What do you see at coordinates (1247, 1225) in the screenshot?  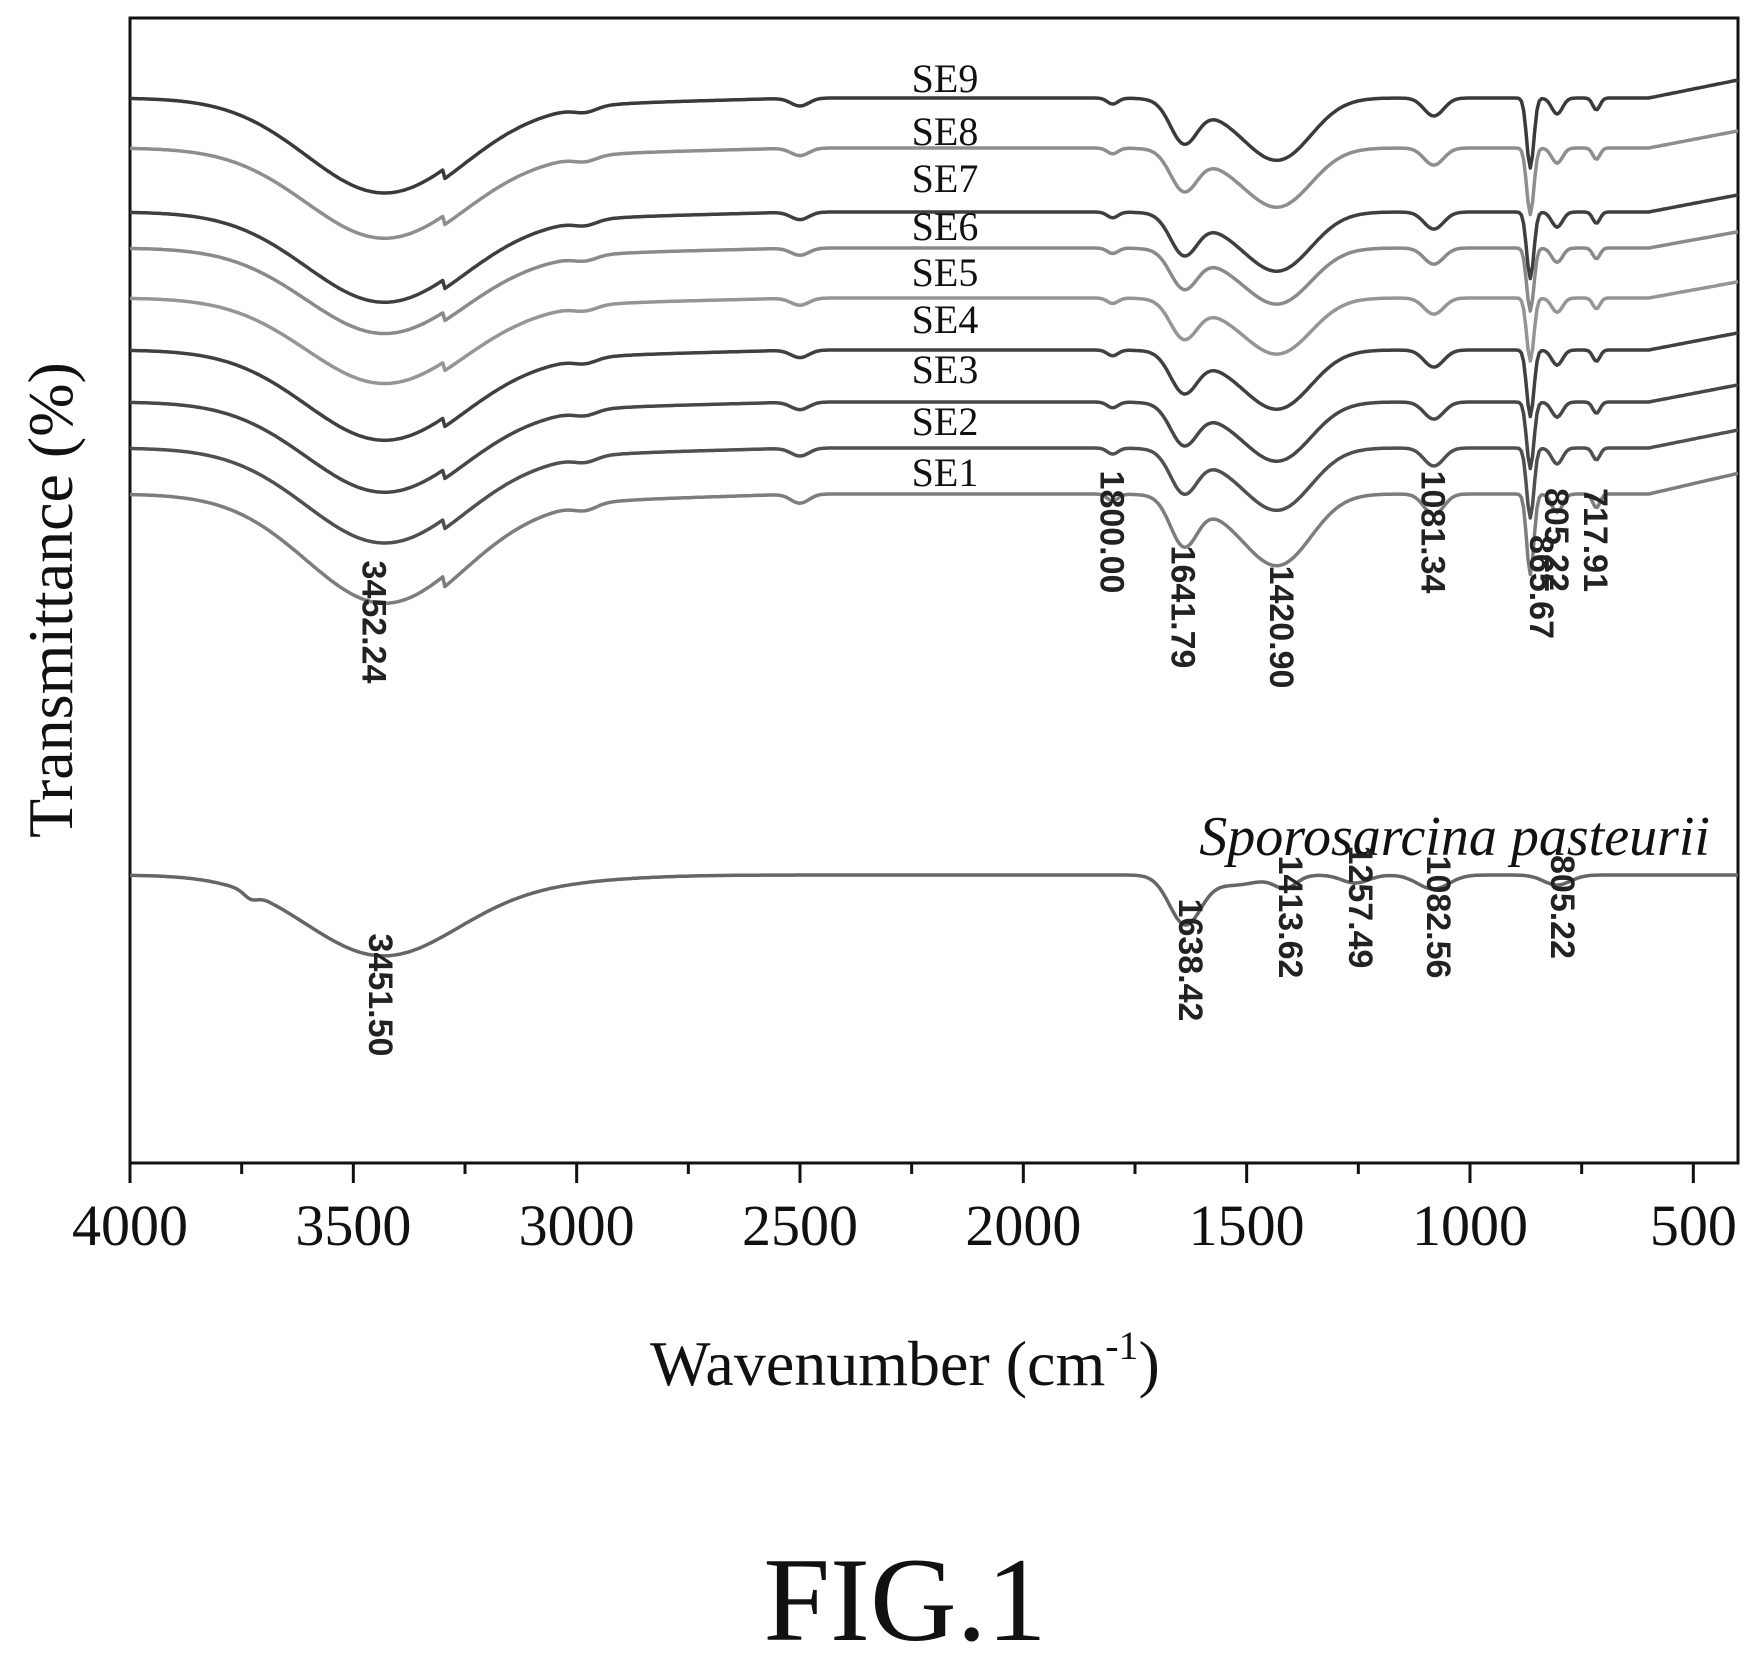 I see `x-tick-label: 1500` at bounding box center [1247, 1225].